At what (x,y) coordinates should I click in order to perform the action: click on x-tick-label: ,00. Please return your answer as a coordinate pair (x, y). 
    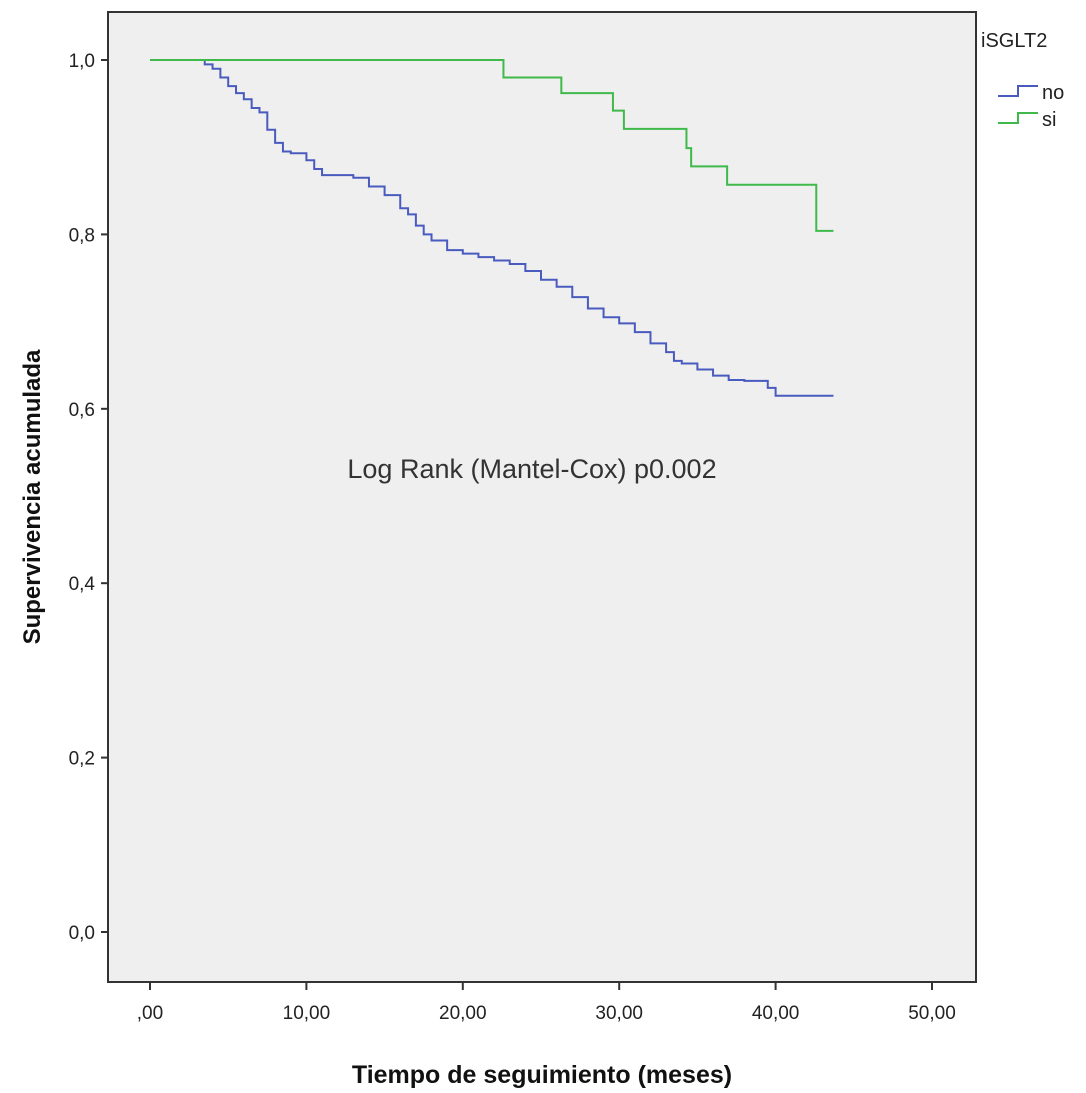
    Looking at the image, I should click on (150, 1013).